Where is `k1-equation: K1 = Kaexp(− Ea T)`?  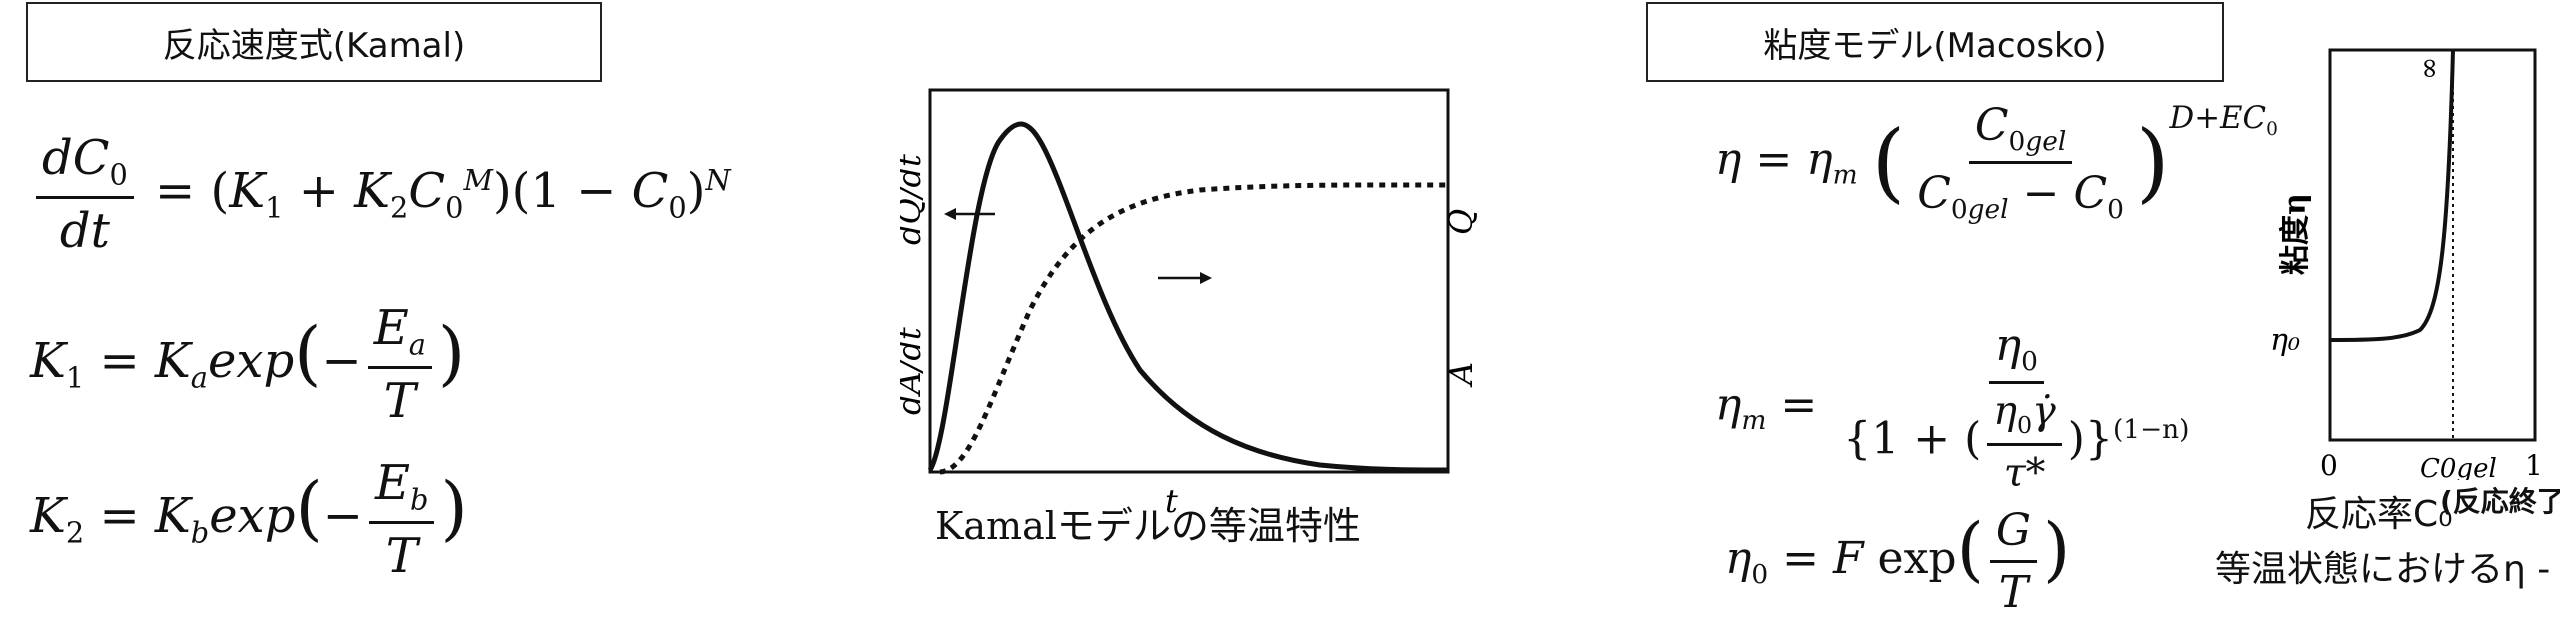
k1-equation: K1 = Kaexp(− Ea T) is located at coordinates (248, 364).